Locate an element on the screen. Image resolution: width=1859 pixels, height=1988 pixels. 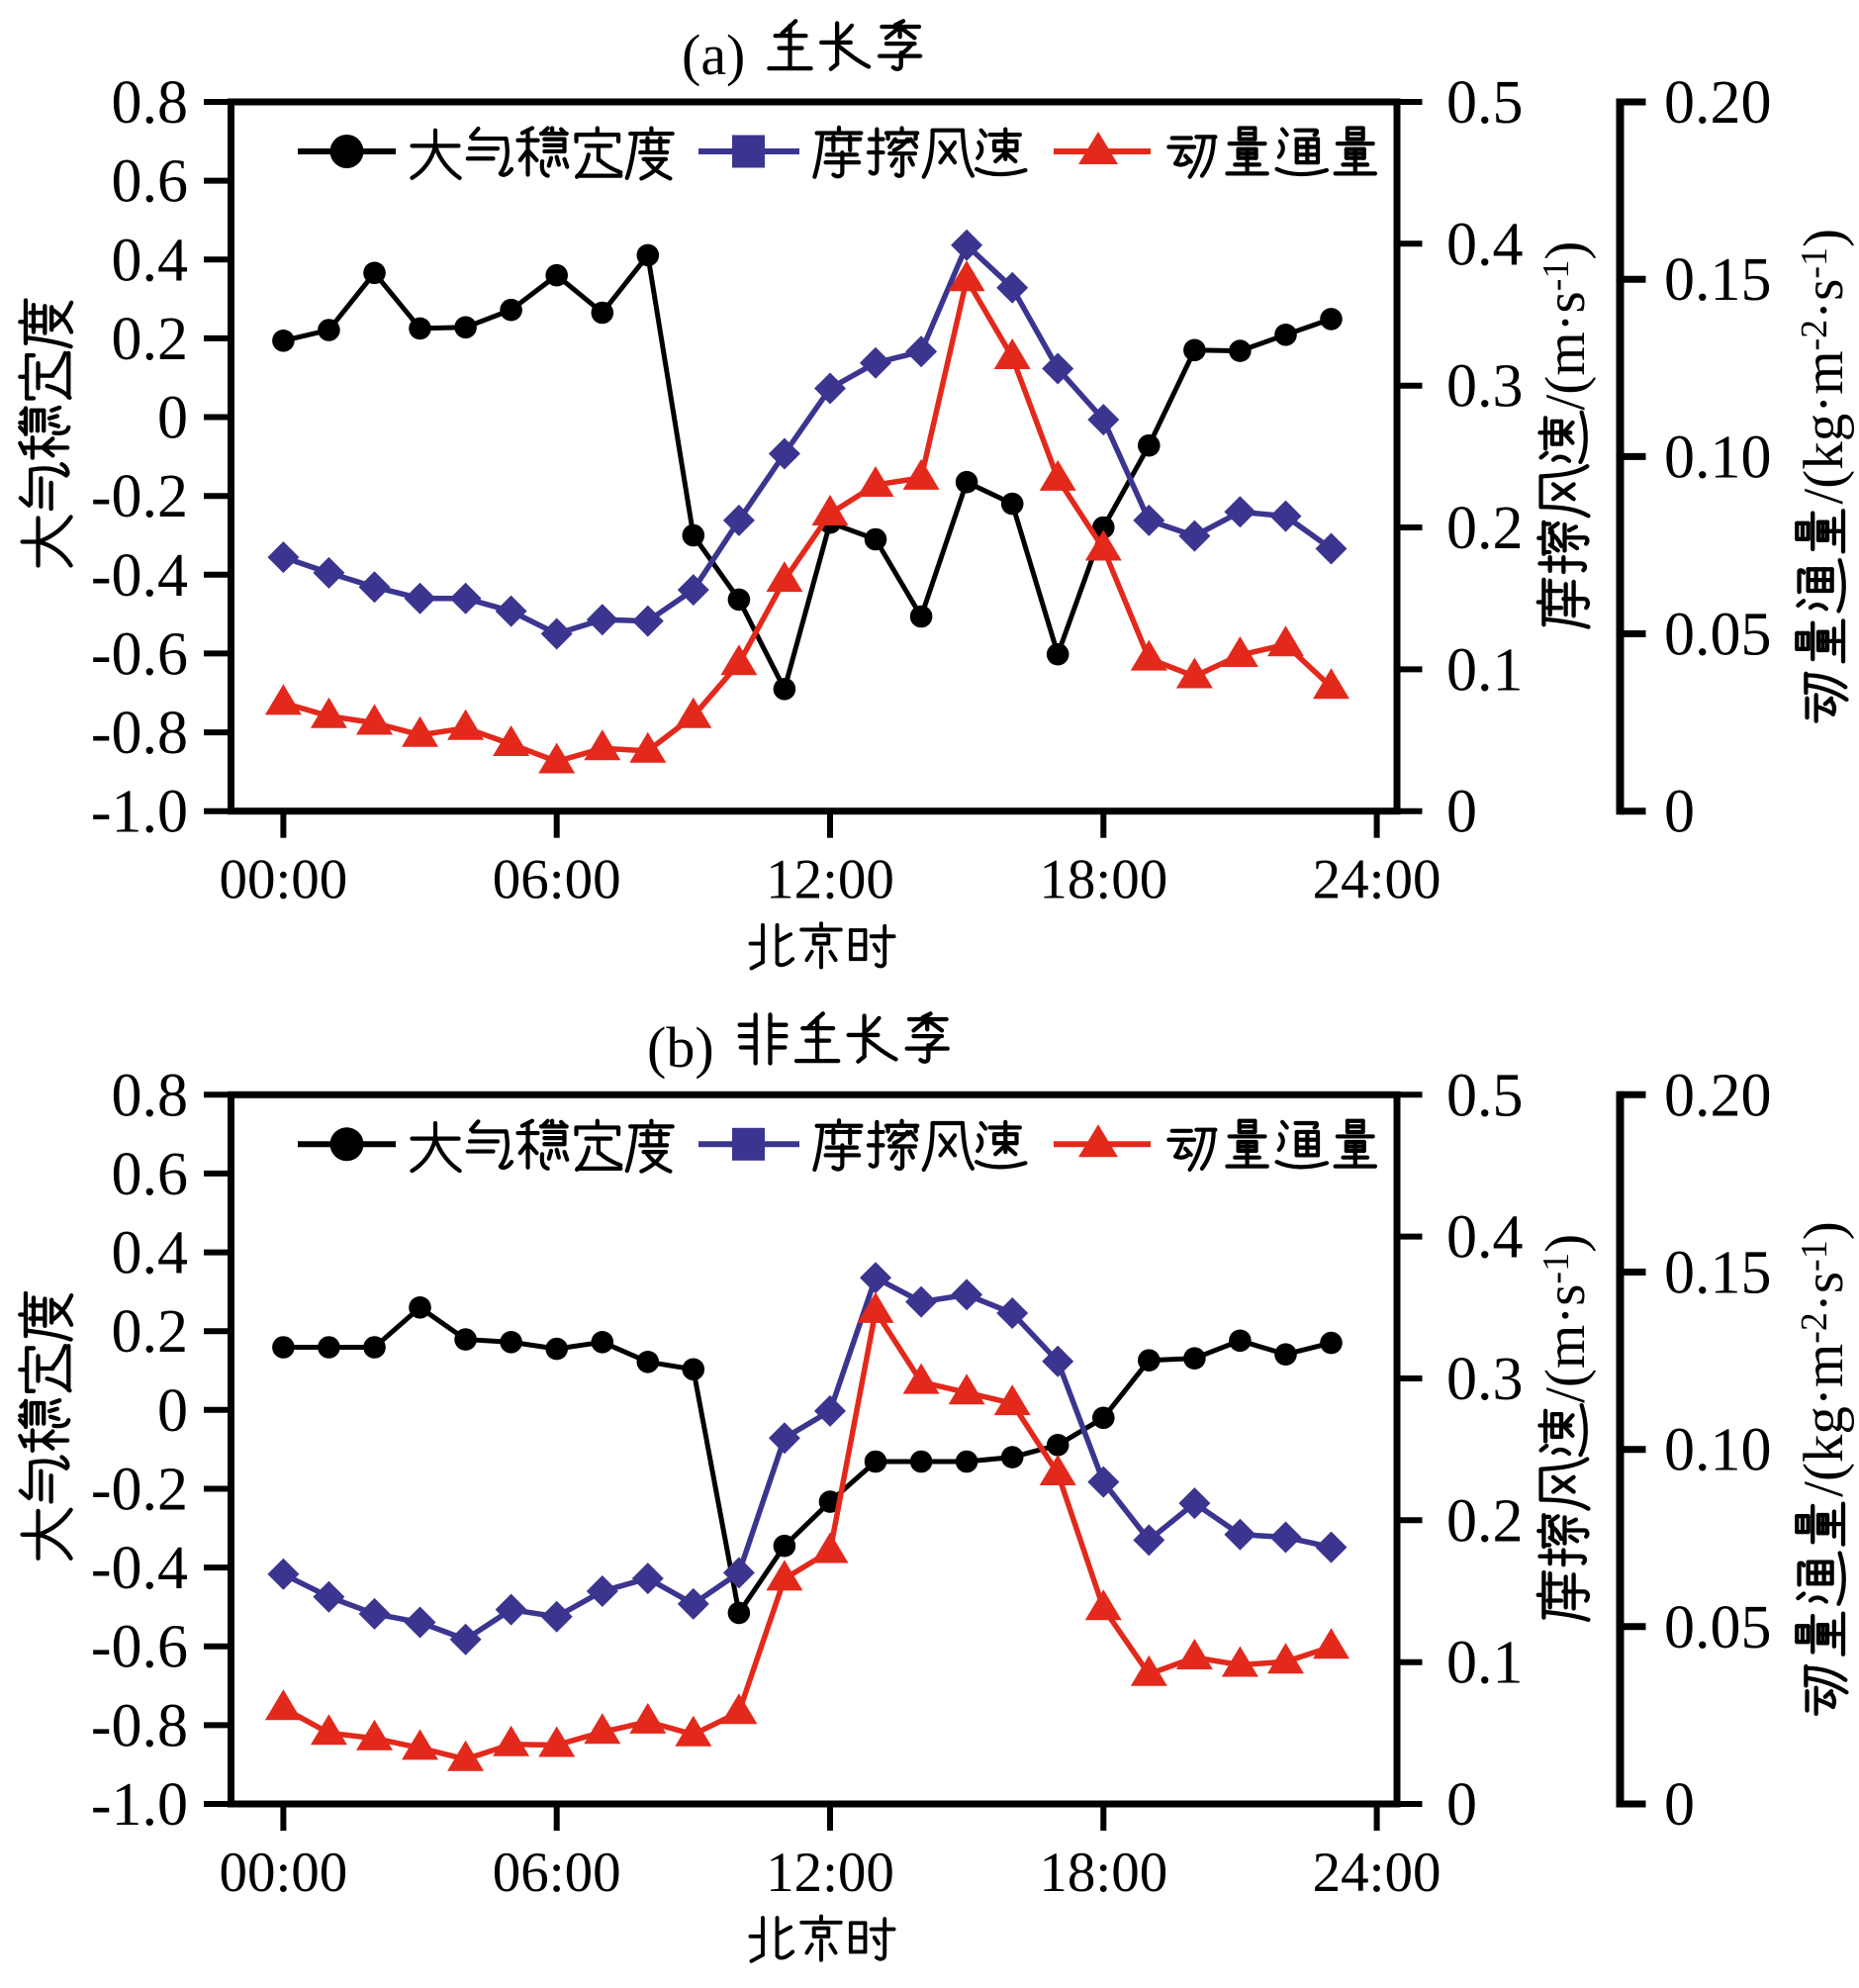
svg-text: /(kg·m-2·s-1) is located at coordinates (1824, 1359).